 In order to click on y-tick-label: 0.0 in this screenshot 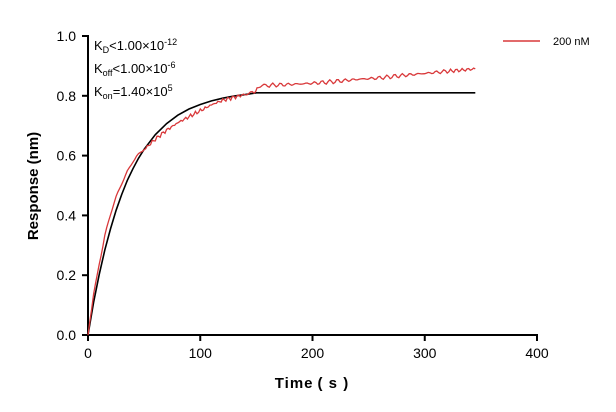, I will do `click(67, 335)`.